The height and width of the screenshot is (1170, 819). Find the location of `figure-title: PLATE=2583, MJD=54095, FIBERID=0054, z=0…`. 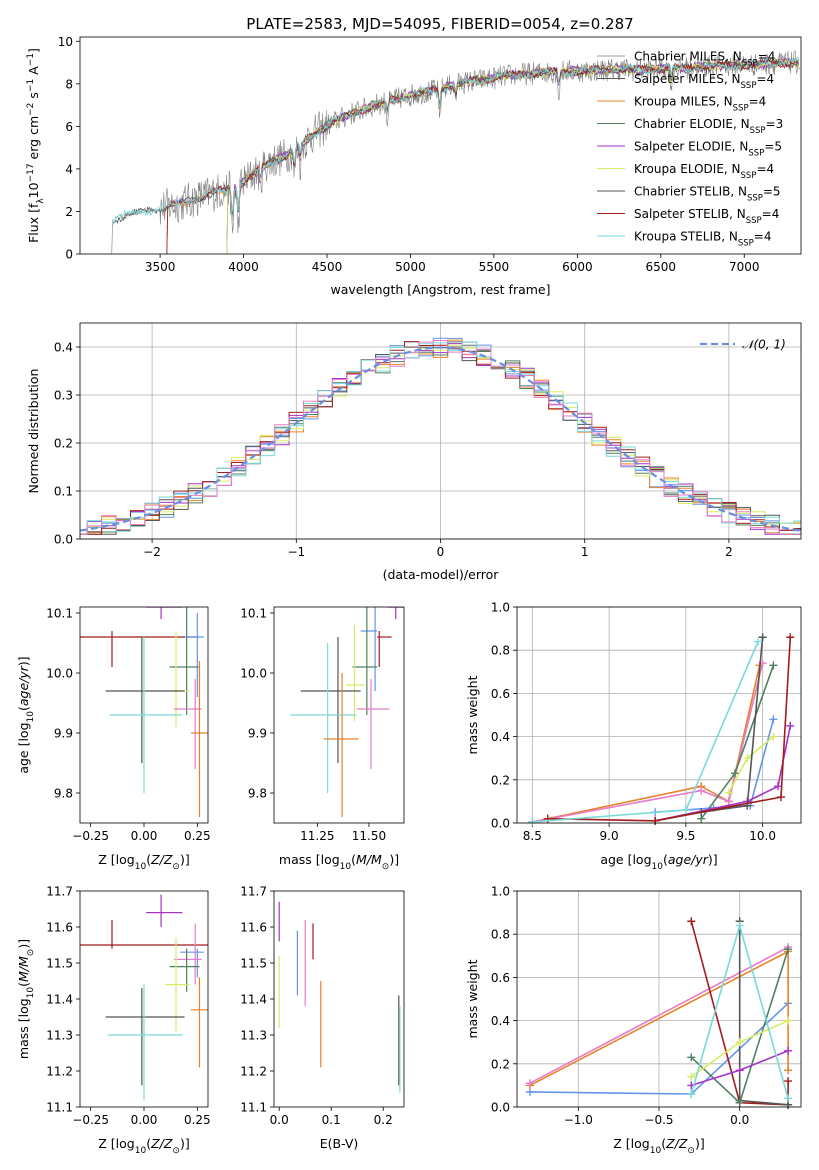

figure-title: PLATE=2583, MJD=54095, FIBERID=0054, z=0… is located at coordinates (439, 24).